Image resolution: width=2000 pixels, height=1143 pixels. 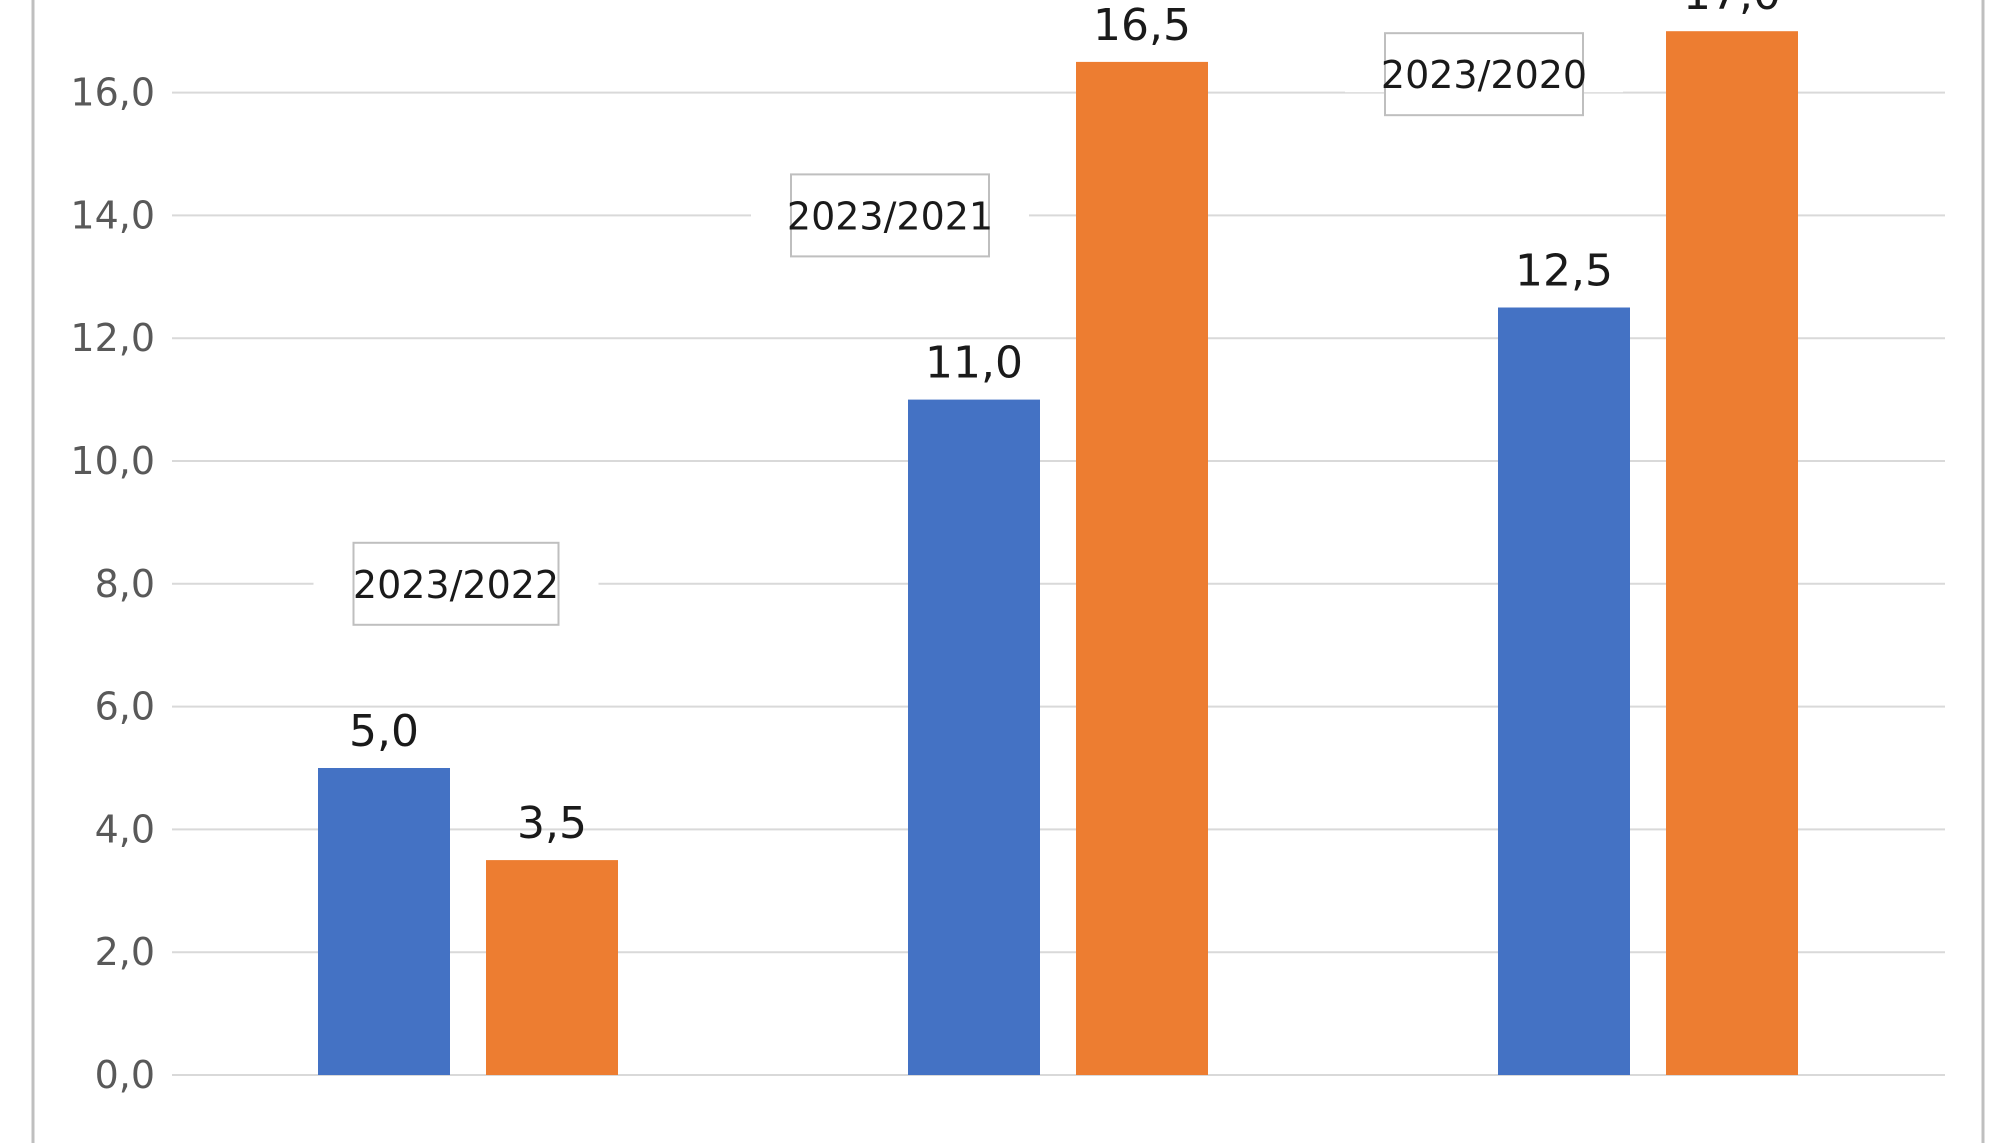 What do you see at coordinates (125, 952) in the screenshot?
I see `y-tick-label: 2,0` at bounding box center [125, 952].